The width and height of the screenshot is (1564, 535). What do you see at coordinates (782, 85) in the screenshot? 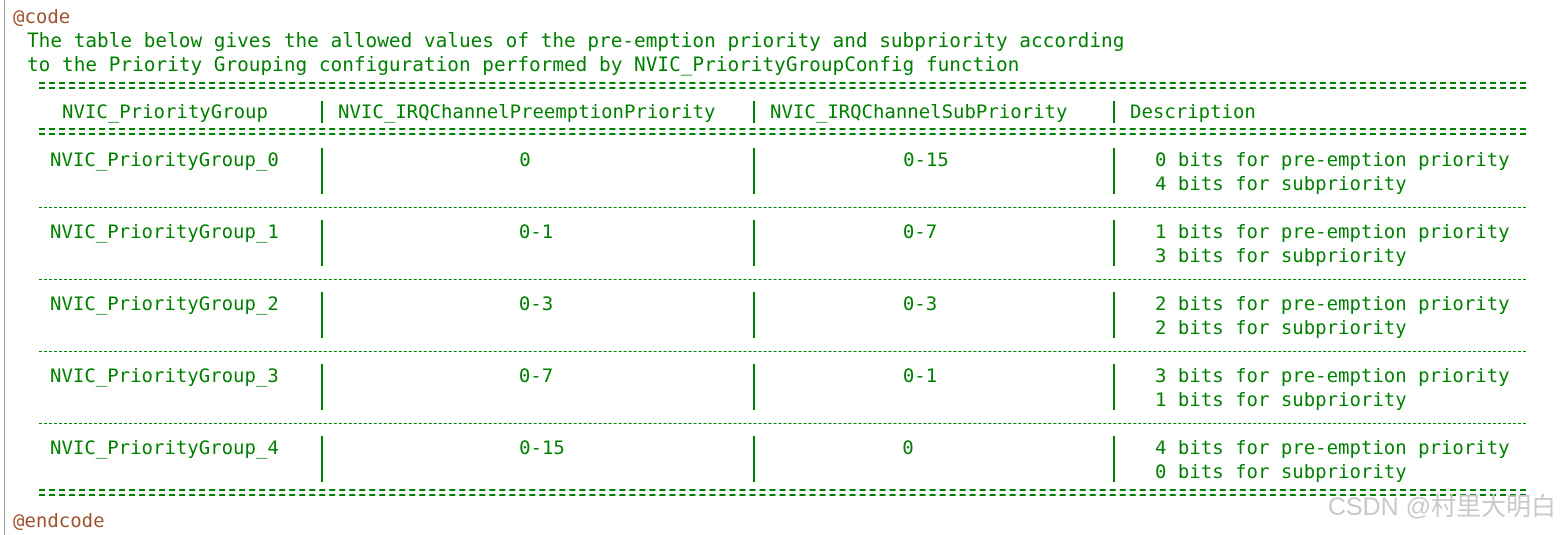
I see `table-top-border` at bounding box center [782, 85].